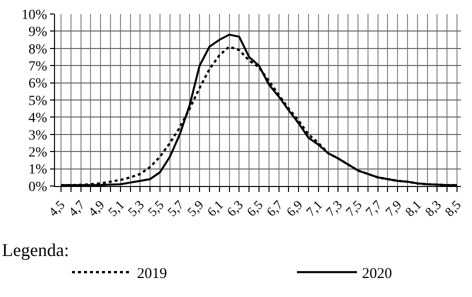 The image size is (472, 297). Describe the element at coordinates (38, 187) in the screenshot. I see `y-tick-label: 0%` at that location.